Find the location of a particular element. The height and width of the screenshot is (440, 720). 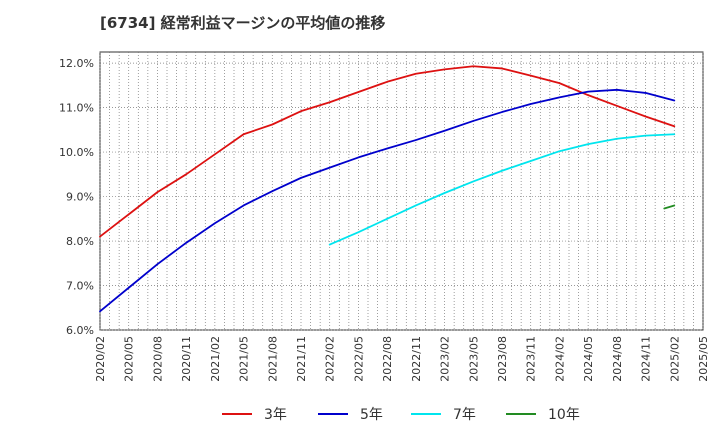

x-tick-label: 2025/02 is located at coordinates (674, 359).